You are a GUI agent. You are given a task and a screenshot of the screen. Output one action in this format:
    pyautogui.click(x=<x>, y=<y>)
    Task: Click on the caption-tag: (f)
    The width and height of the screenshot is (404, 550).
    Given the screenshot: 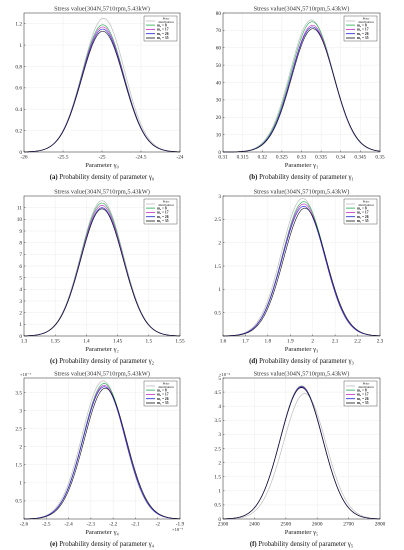 What is the action you would take?
    pyautogui.click(x=254, y=544)
    